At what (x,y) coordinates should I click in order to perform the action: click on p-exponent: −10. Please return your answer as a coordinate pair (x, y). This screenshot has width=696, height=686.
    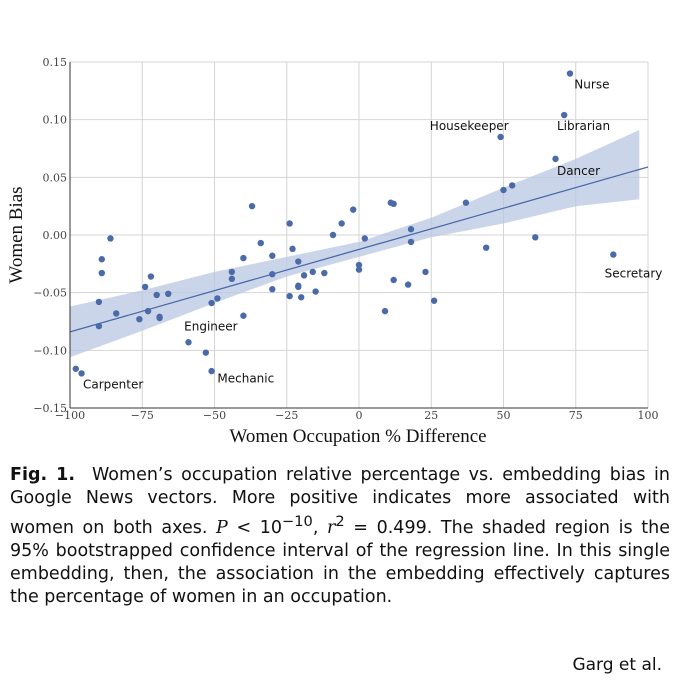
    Looking at the image, I should click on (297, 521).